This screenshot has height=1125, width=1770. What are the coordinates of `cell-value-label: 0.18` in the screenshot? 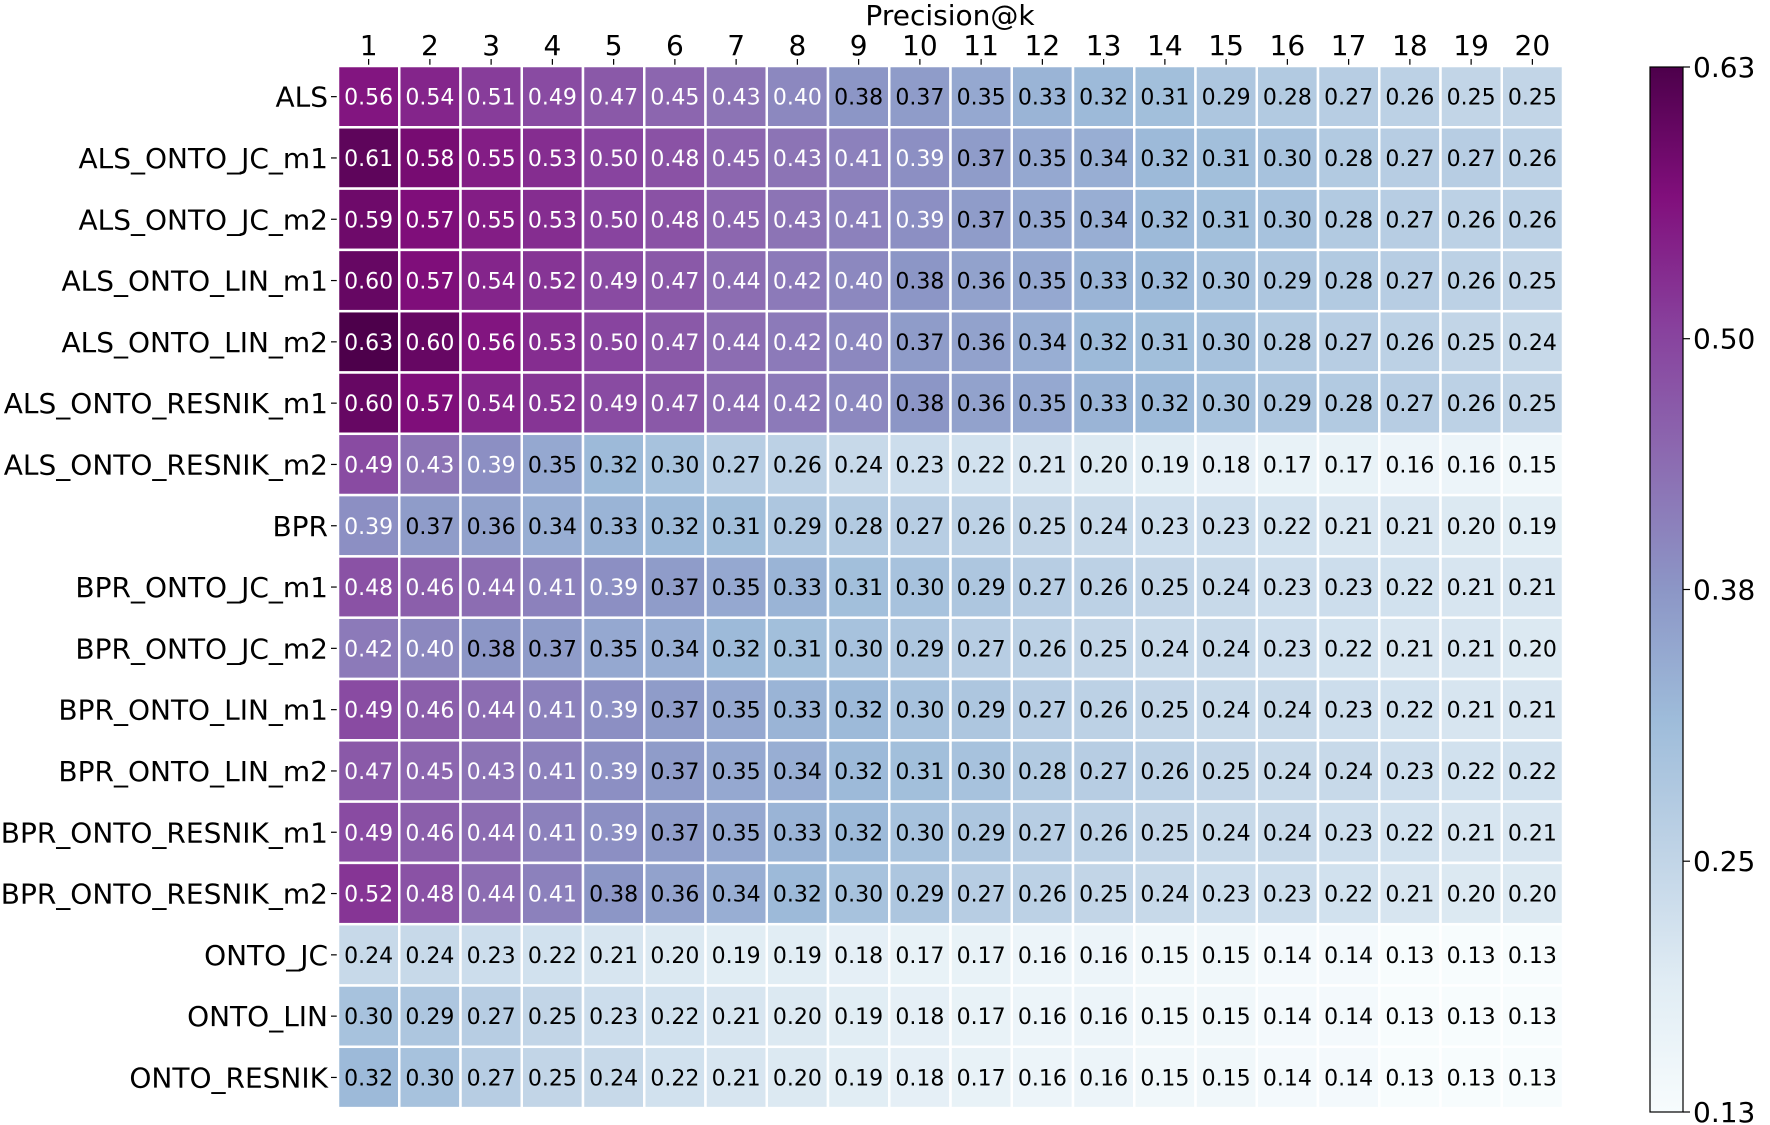 It's located at (919, 1078).